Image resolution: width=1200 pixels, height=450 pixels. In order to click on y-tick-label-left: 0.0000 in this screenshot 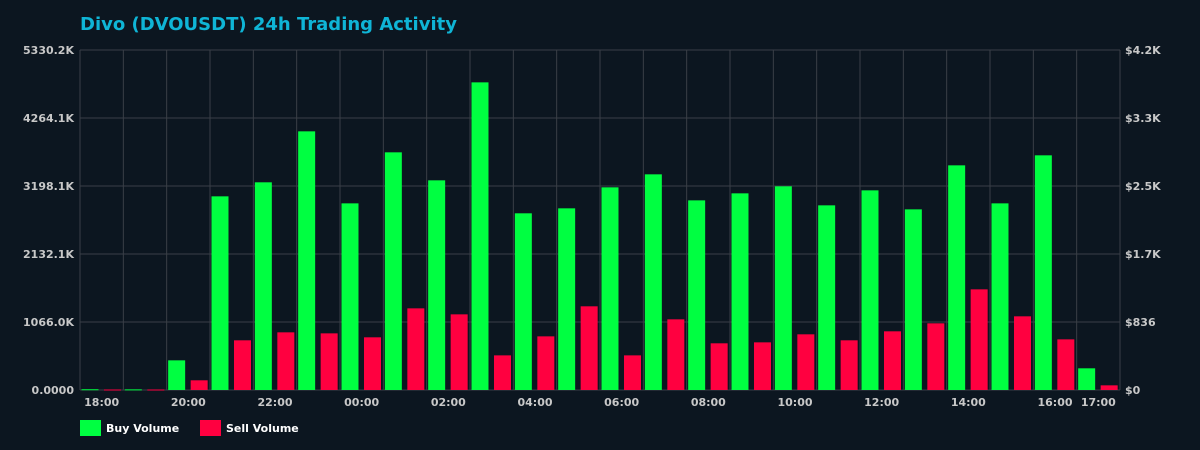, I will do `click(53, 390)`.